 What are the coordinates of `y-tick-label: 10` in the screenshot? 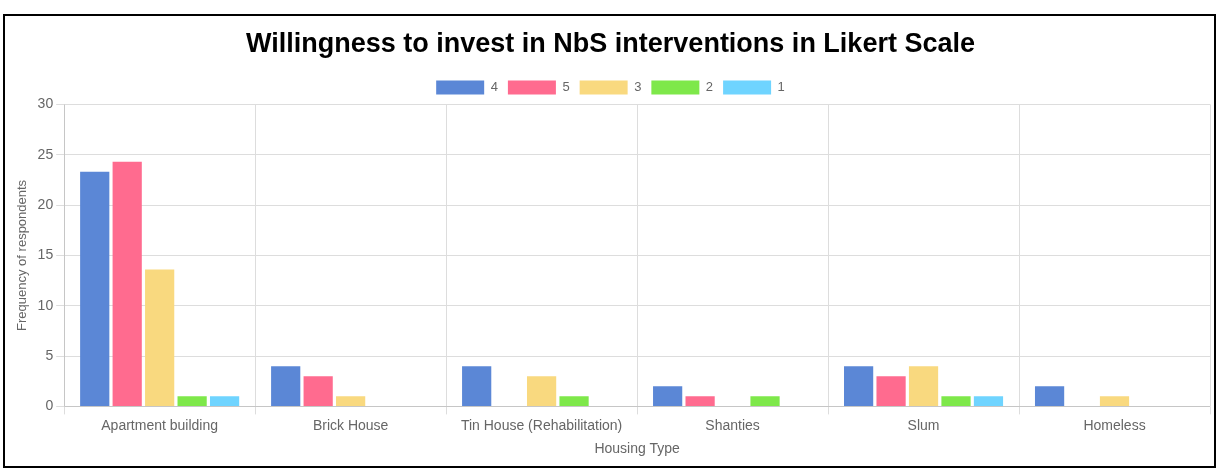 It's located at (45, 304).